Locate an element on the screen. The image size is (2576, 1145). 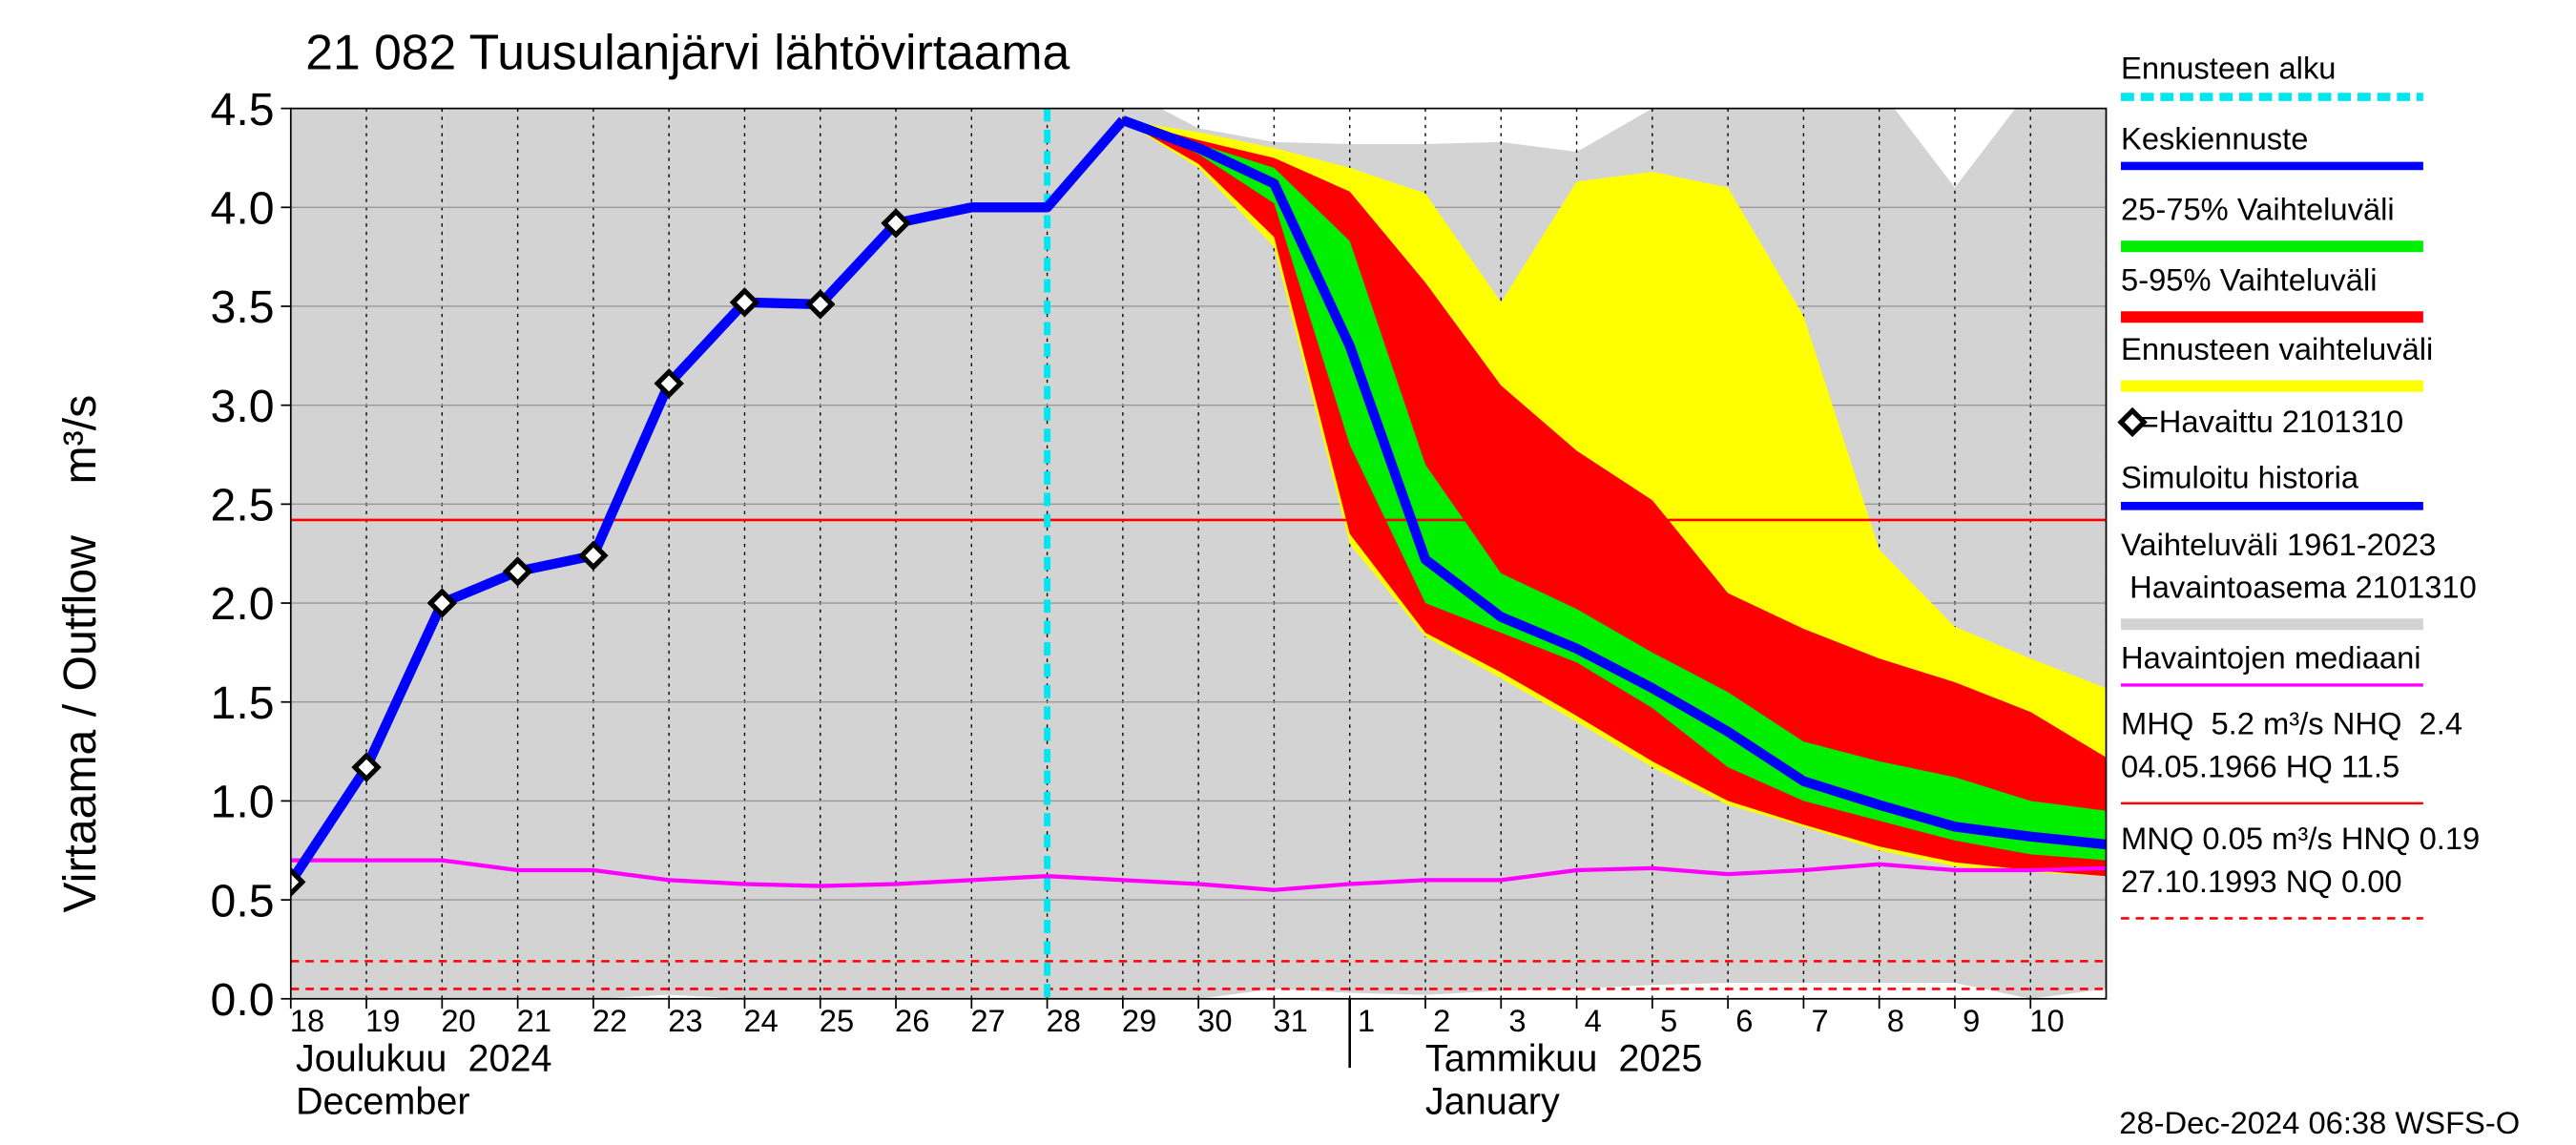
footer: 28-Dec-2024 06:38 WSFS-O is located at coordinates (2319, 1122).